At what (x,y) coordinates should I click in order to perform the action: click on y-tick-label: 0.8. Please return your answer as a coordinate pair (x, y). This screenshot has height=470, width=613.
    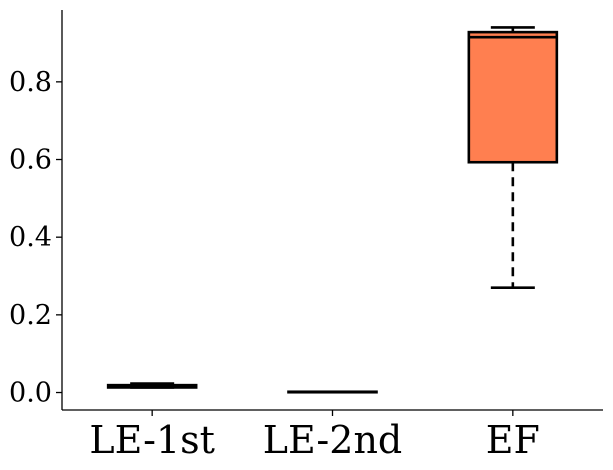
    Looking at the image, I should click on (30, 82).